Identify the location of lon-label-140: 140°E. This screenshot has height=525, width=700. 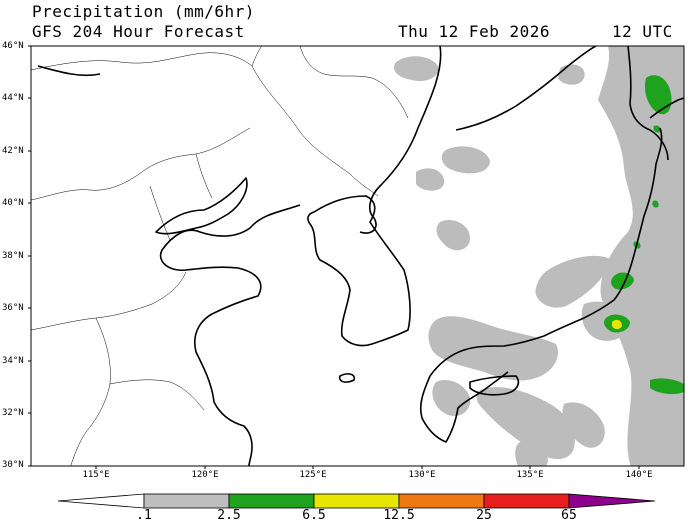
(639, 475).